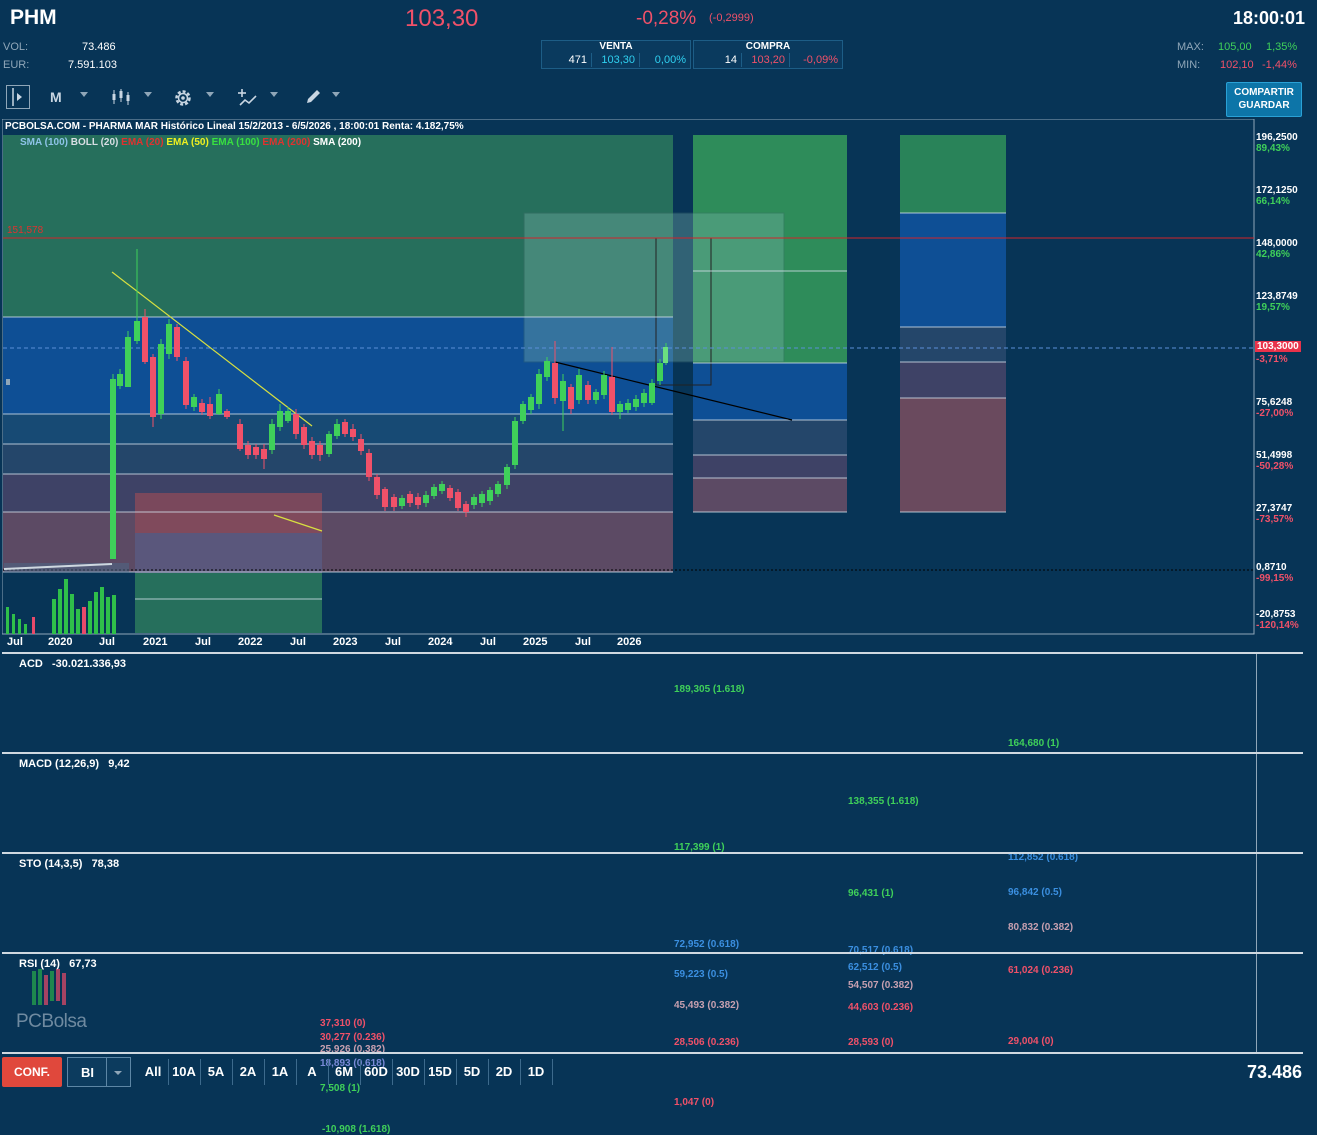  Describe the element at coordinates (74, 764) in the screenshot. I see `panel-macd-title: MACD (12,26,9) 9,42` at that location.